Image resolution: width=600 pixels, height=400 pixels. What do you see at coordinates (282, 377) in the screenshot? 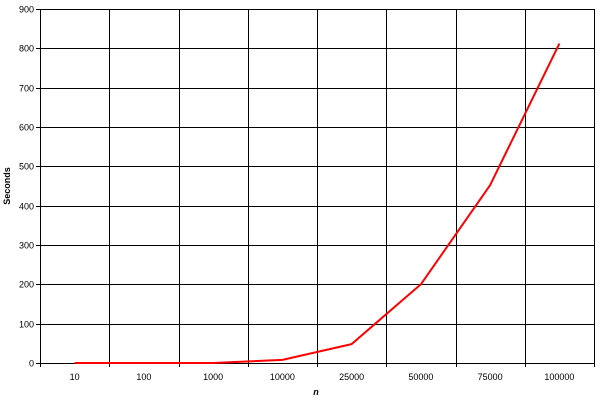
I see `x-tick-label: 10000` at bounding box center [282, 377].